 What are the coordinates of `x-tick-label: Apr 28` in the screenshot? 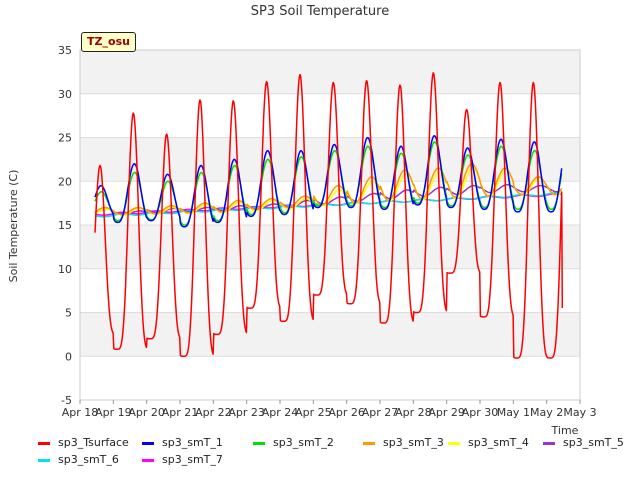 It's located at (413, 412).